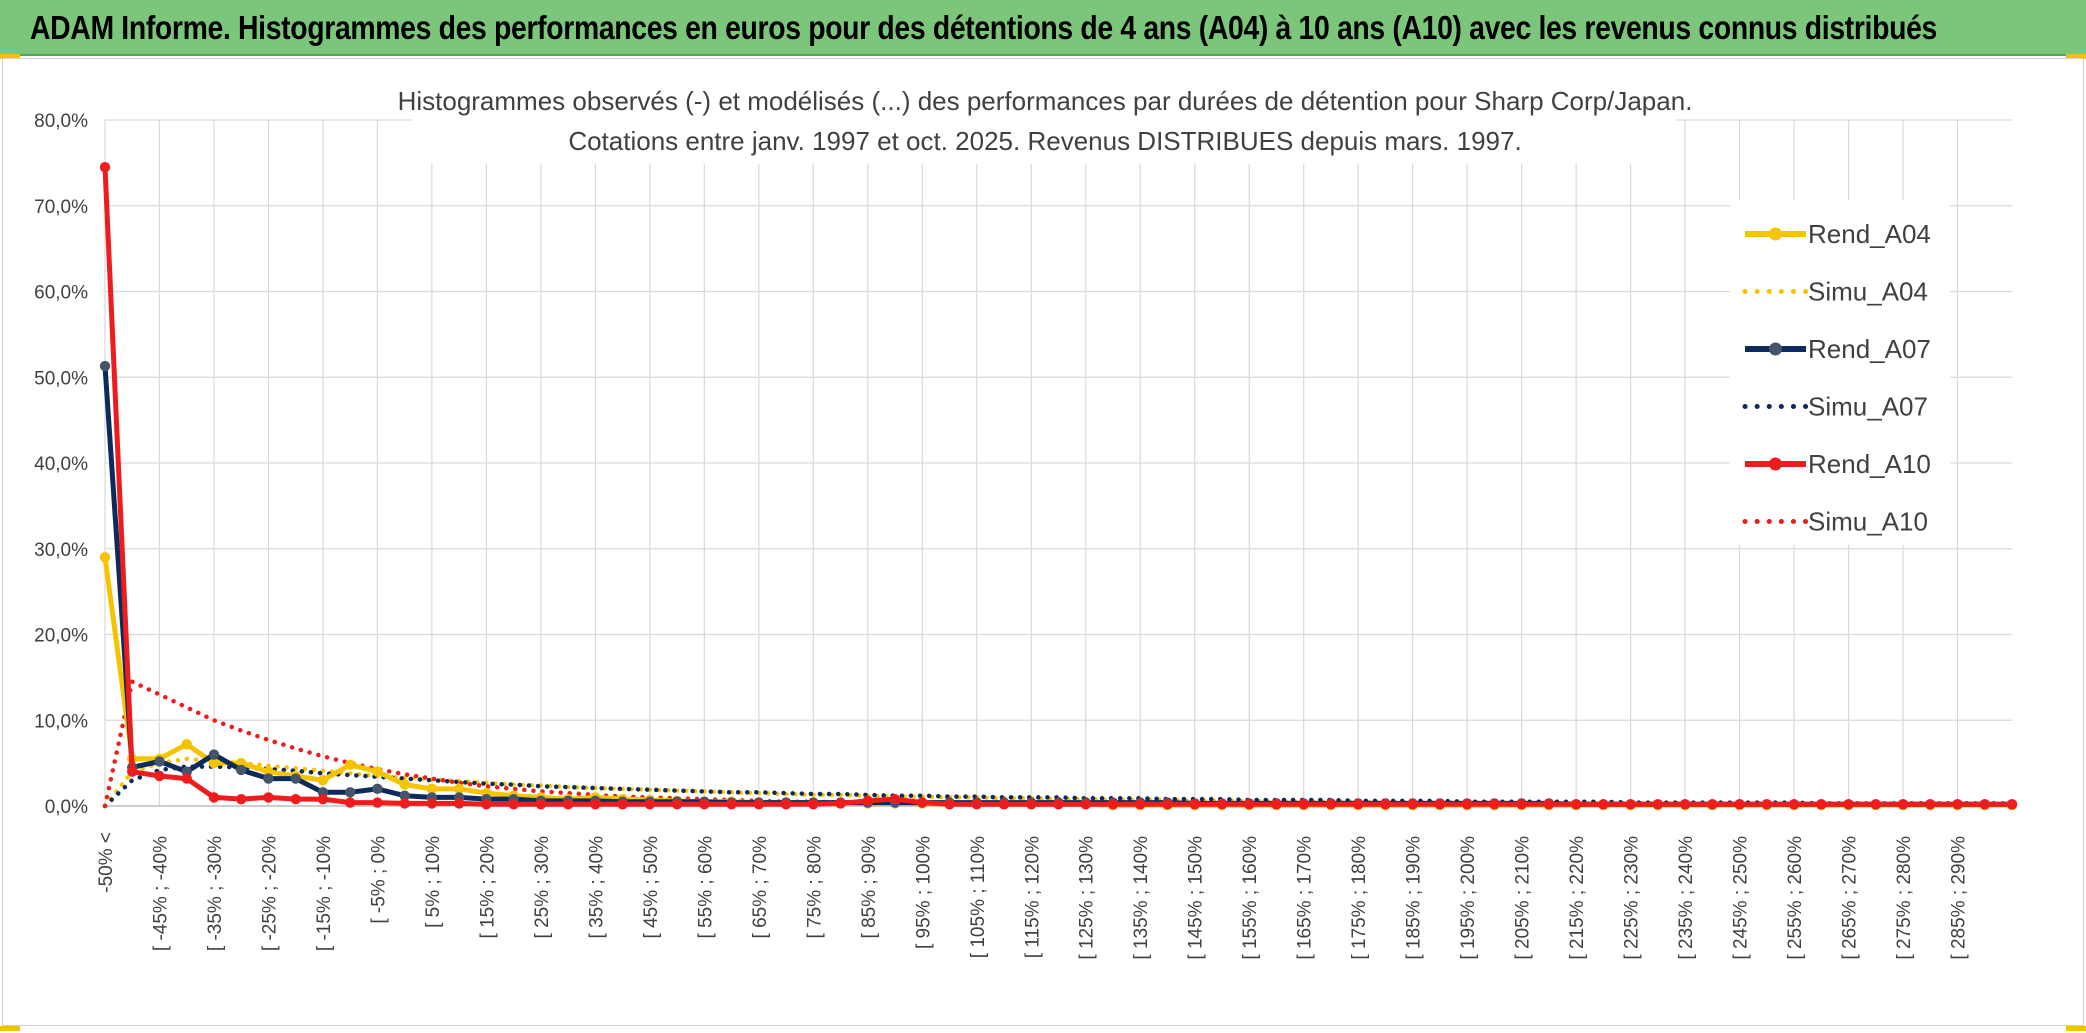  Describe the element at coordinates (61, 636) in the screenshot. I see `y-tick-label: 20,0%` at that location.